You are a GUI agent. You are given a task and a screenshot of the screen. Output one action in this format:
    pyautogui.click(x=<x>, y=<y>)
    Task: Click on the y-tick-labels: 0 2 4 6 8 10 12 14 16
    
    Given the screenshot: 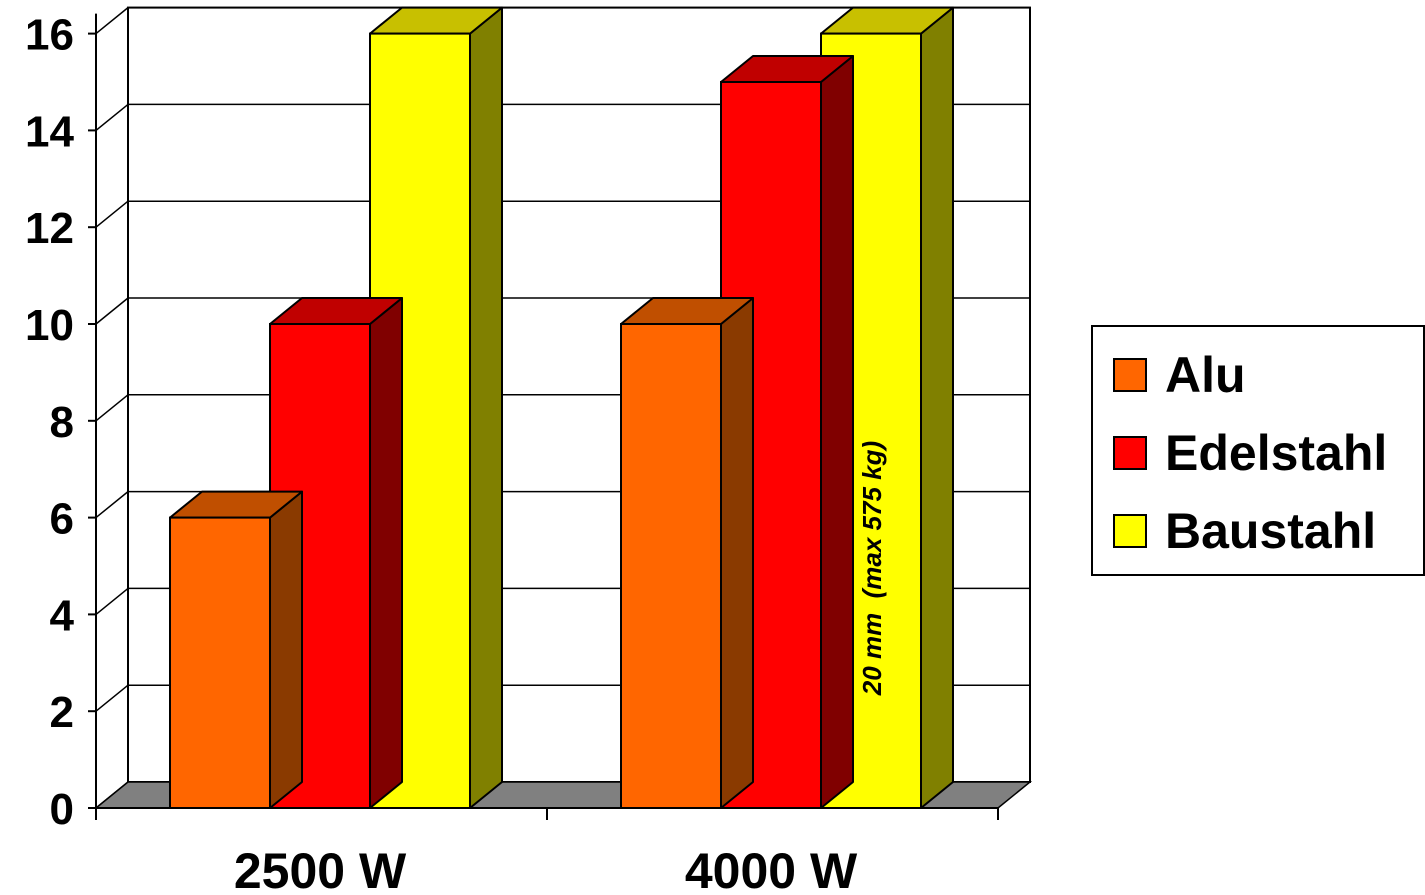 What is the action you would take?
    pyautogui.click(x=49, y=422)
    